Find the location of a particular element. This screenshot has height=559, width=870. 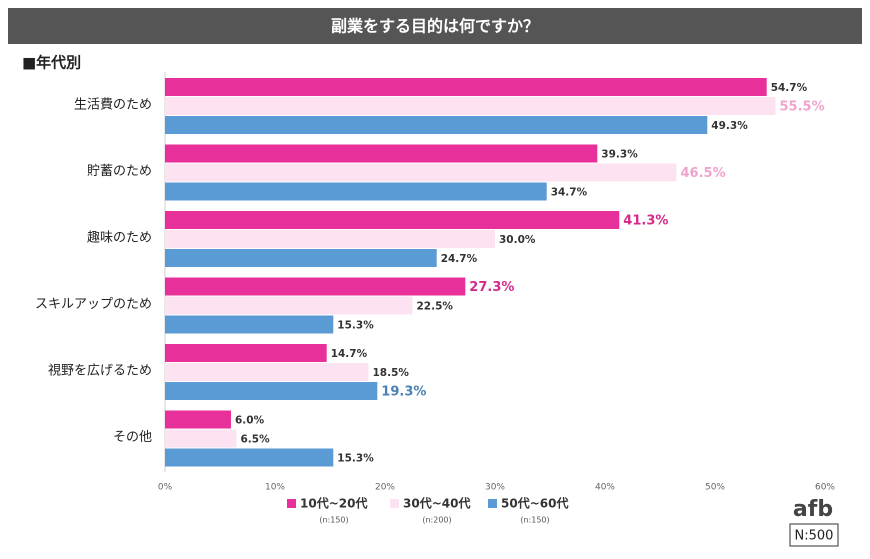

x-tick-label: 50% is located at coordinates (715, 488).